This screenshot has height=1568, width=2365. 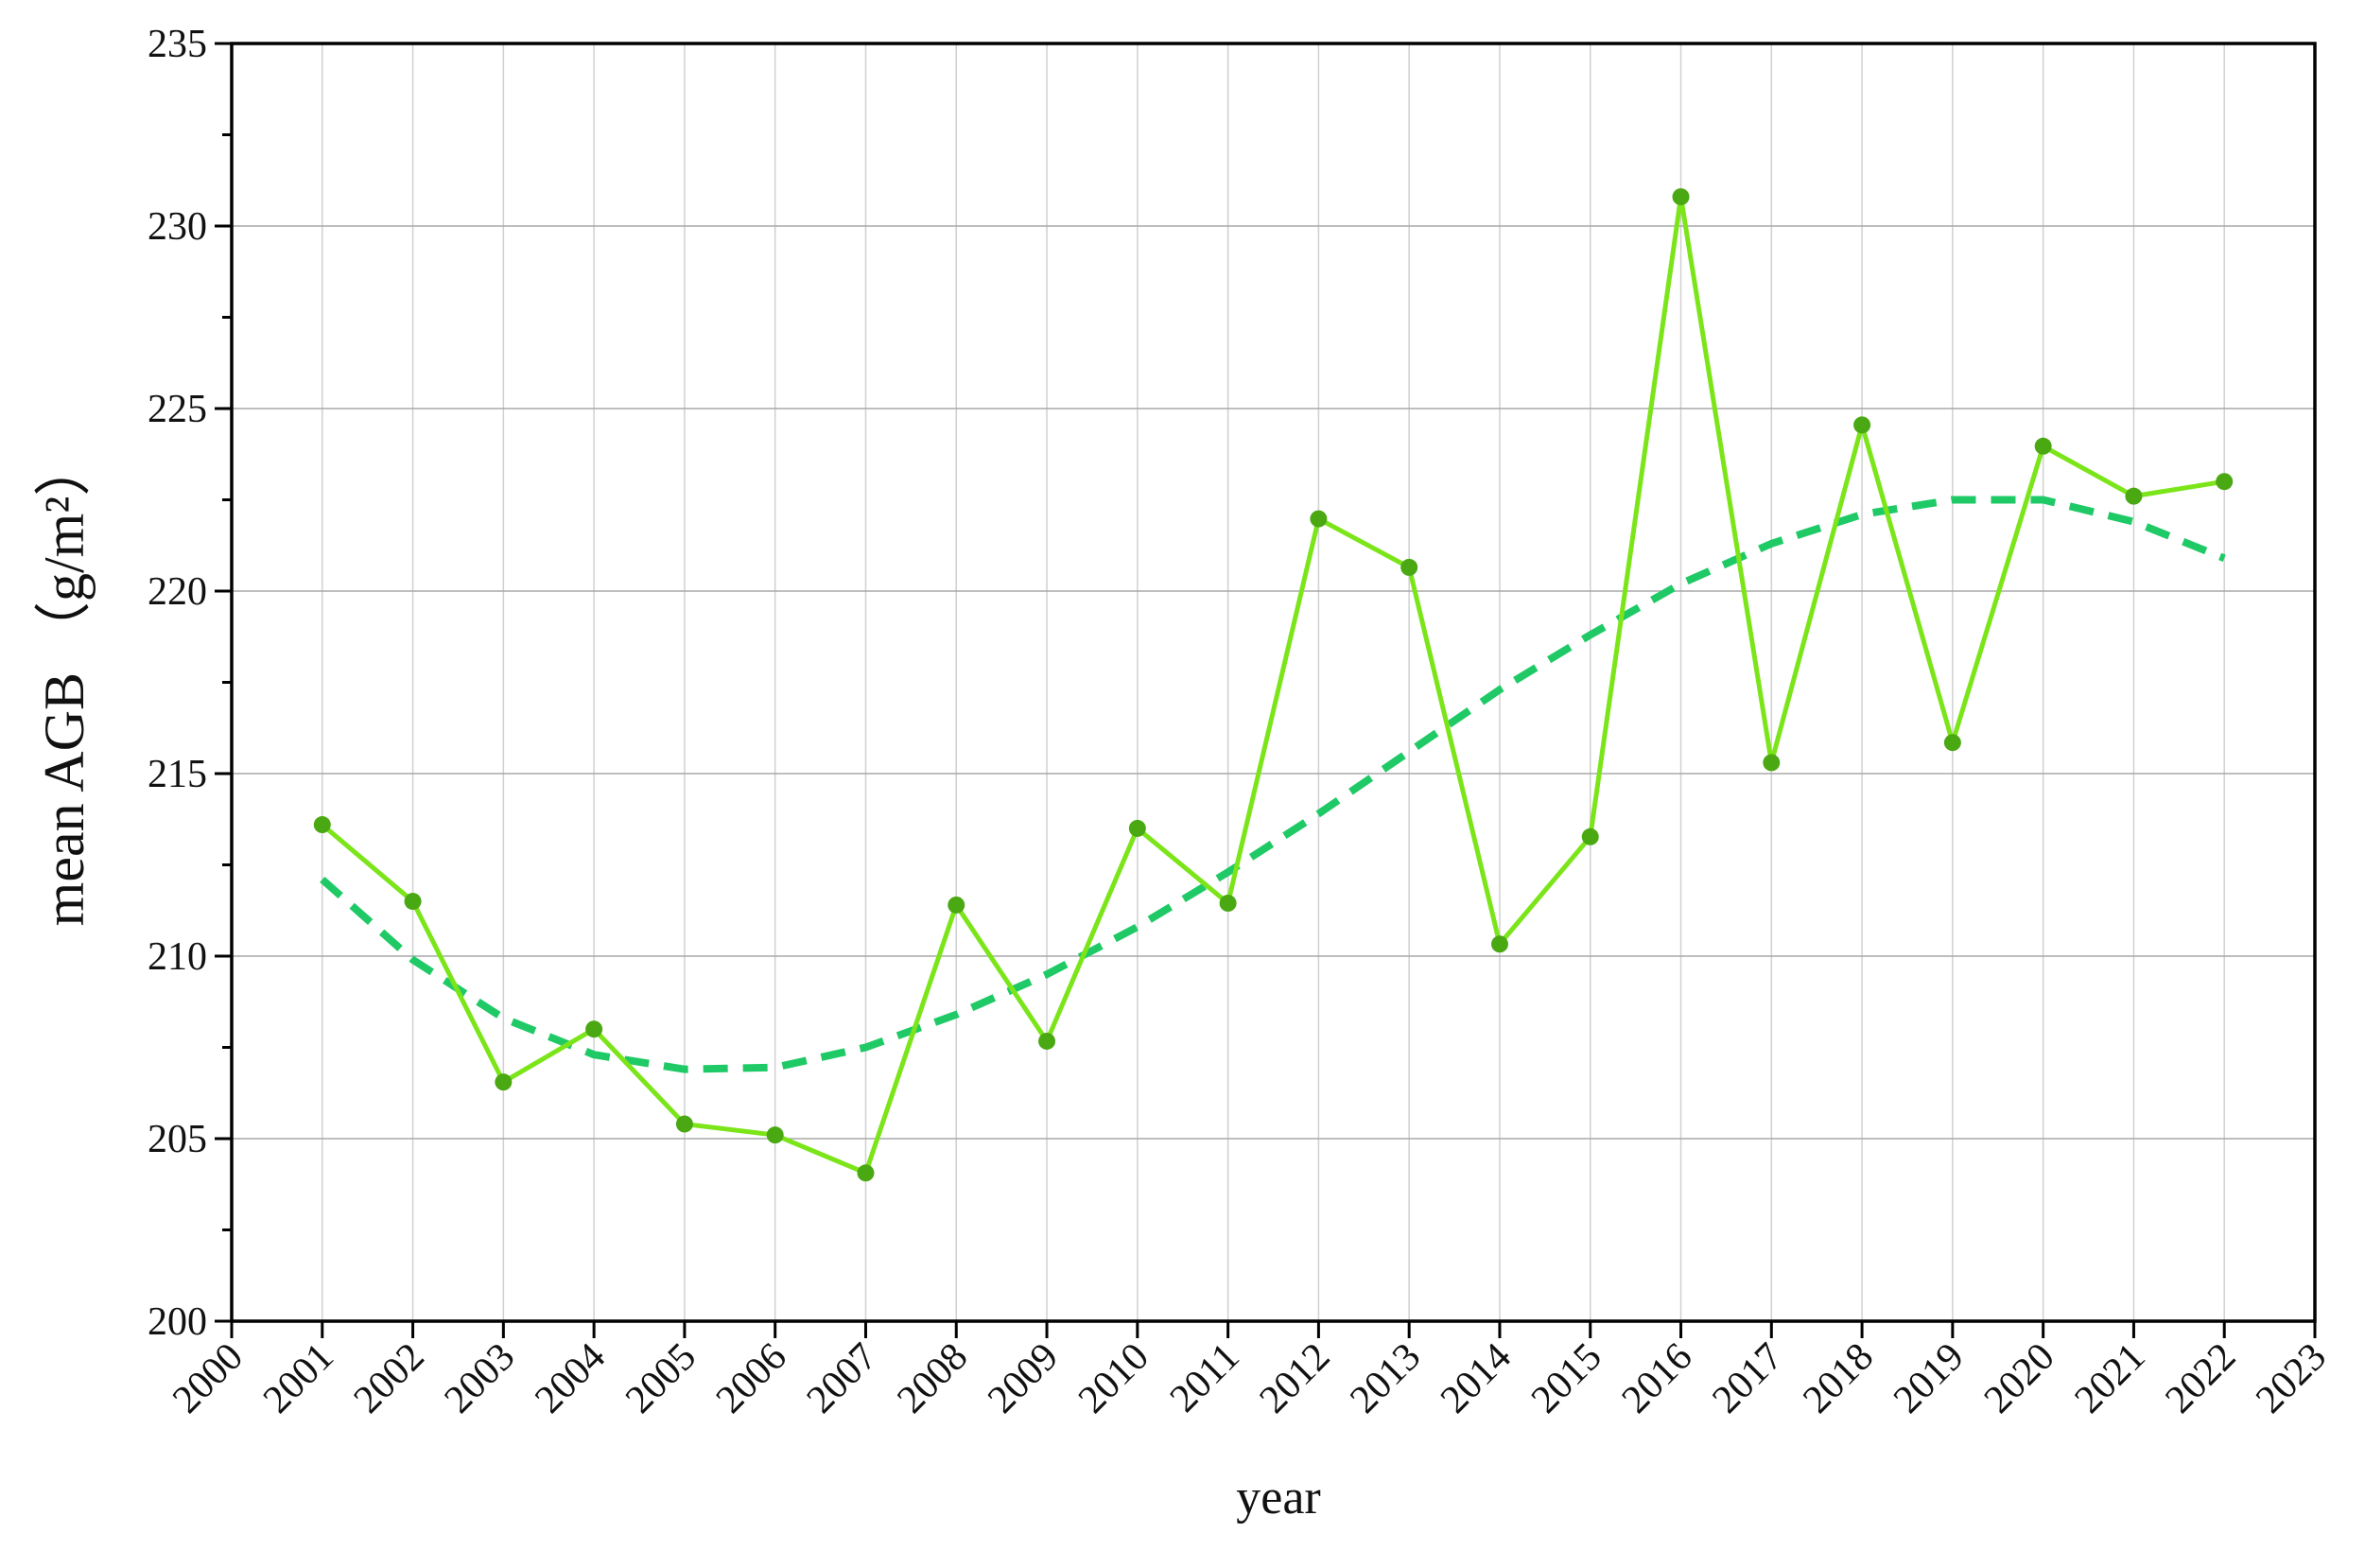 What do you see at coordinates (2019, 1378) in the screenshot?
I see `x-tick-label: 2020` at bounding box center [2019, 1378].